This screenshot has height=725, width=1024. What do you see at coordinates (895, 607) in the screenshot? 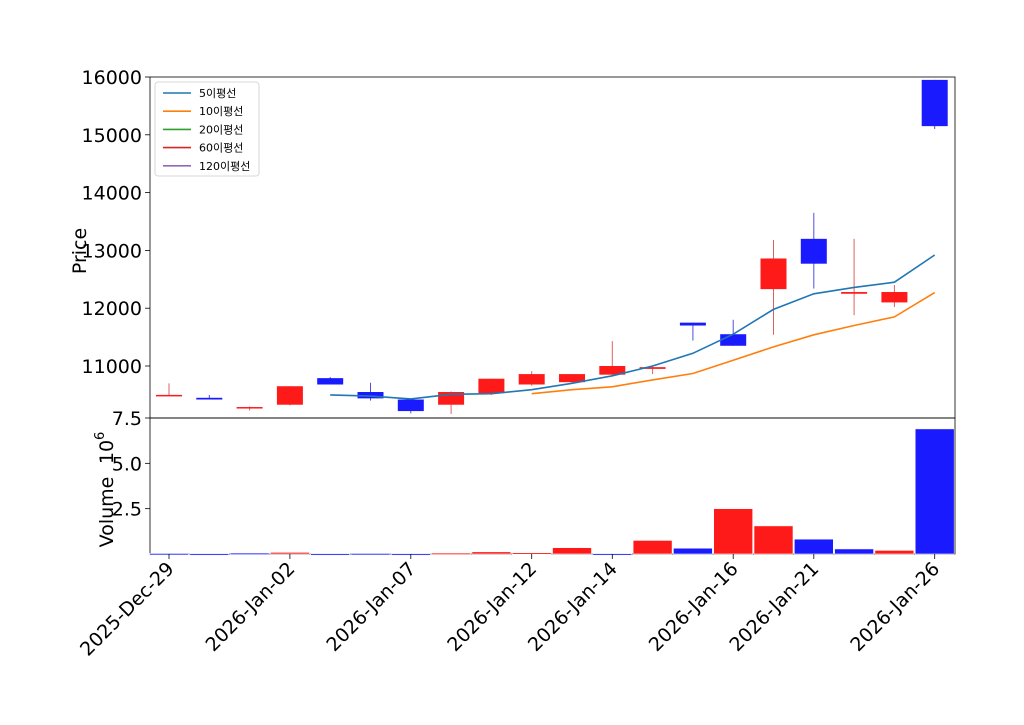
I see `x-tick-label: 2026-Jan-26` at bounding box center [895, 607].